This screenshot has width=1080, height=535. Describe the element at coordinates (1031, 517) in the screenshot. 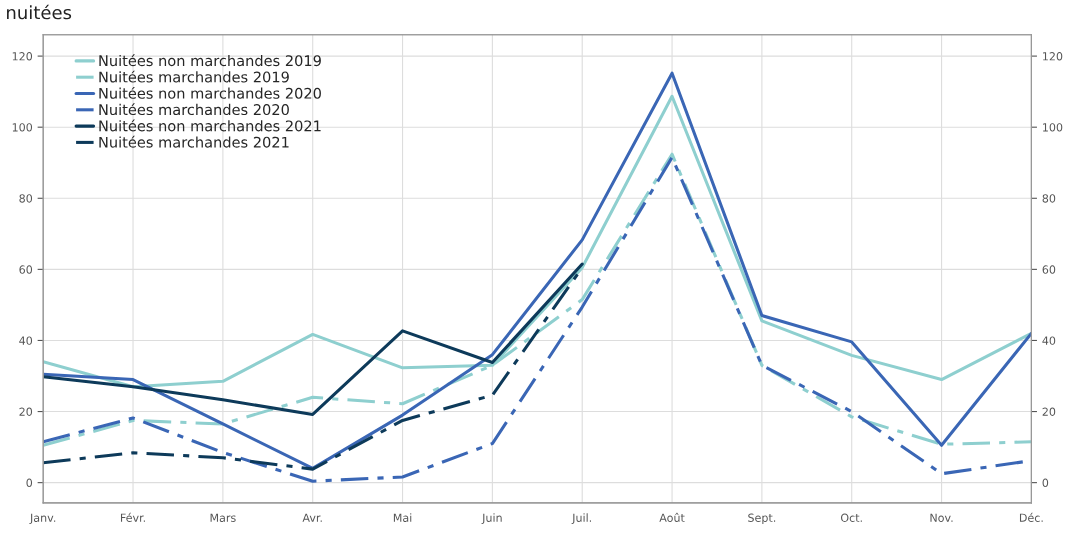

I see `x-tick-label: Déc.` at that location.